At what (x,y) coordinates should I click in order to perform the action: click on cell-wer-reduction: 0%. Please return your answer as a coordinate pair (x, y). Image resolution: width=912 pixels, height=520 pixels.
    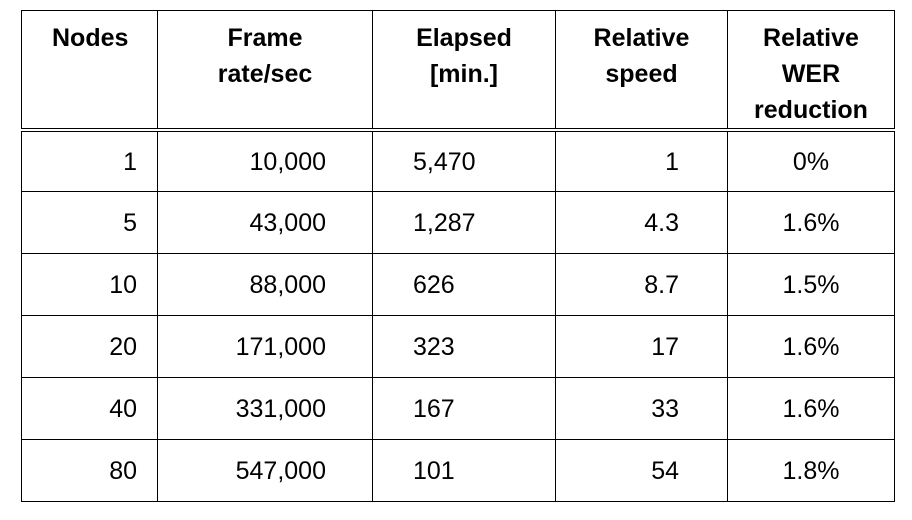
    Looking at the image, I should click on (811, 161).